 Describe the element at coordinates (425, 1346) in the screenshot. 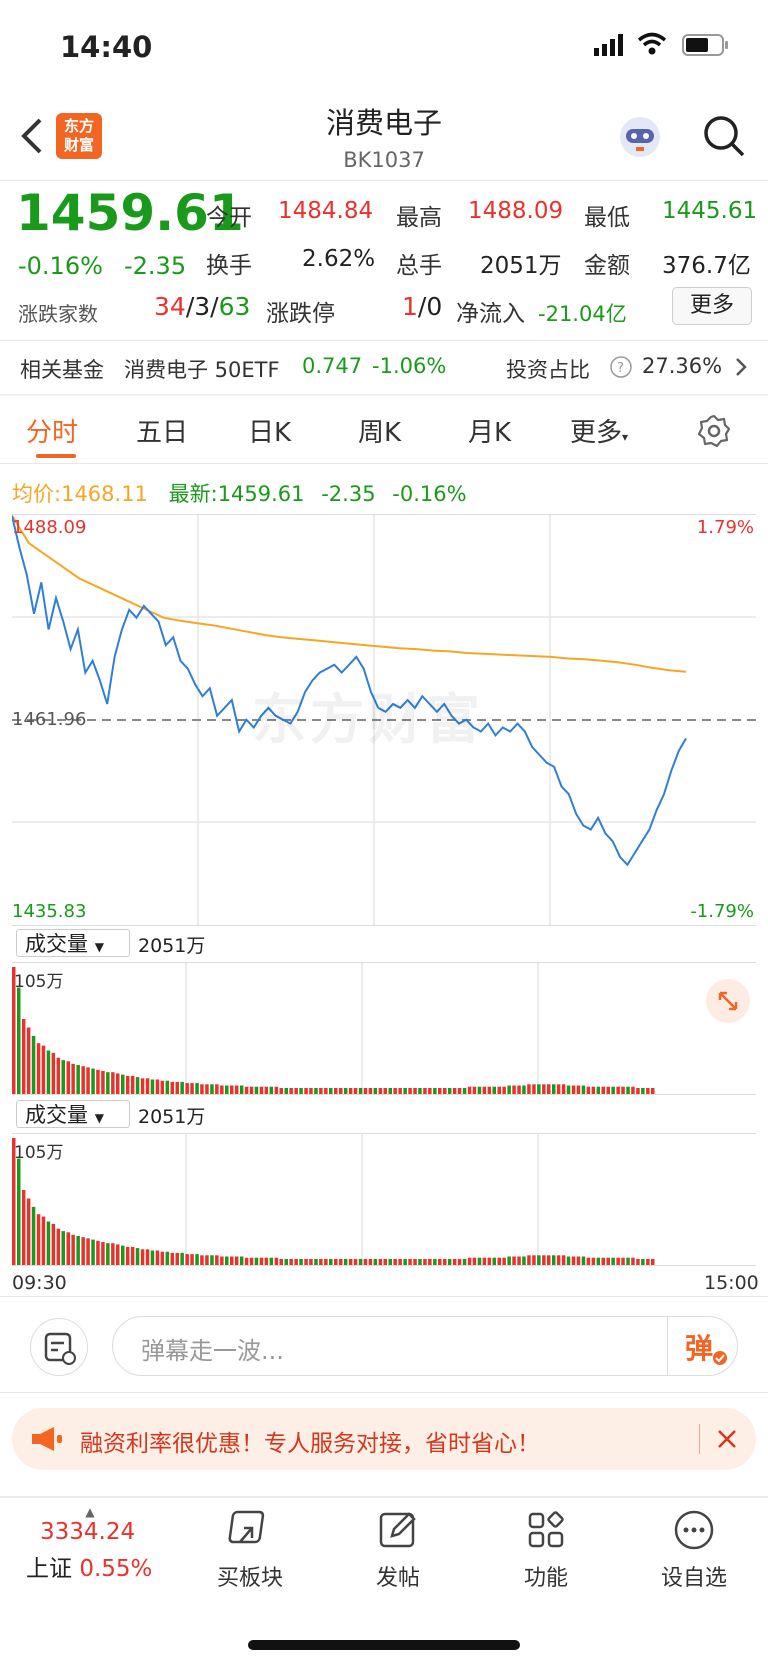

I see `danmaku-input: 弹幕走一波... 弹` at that location.